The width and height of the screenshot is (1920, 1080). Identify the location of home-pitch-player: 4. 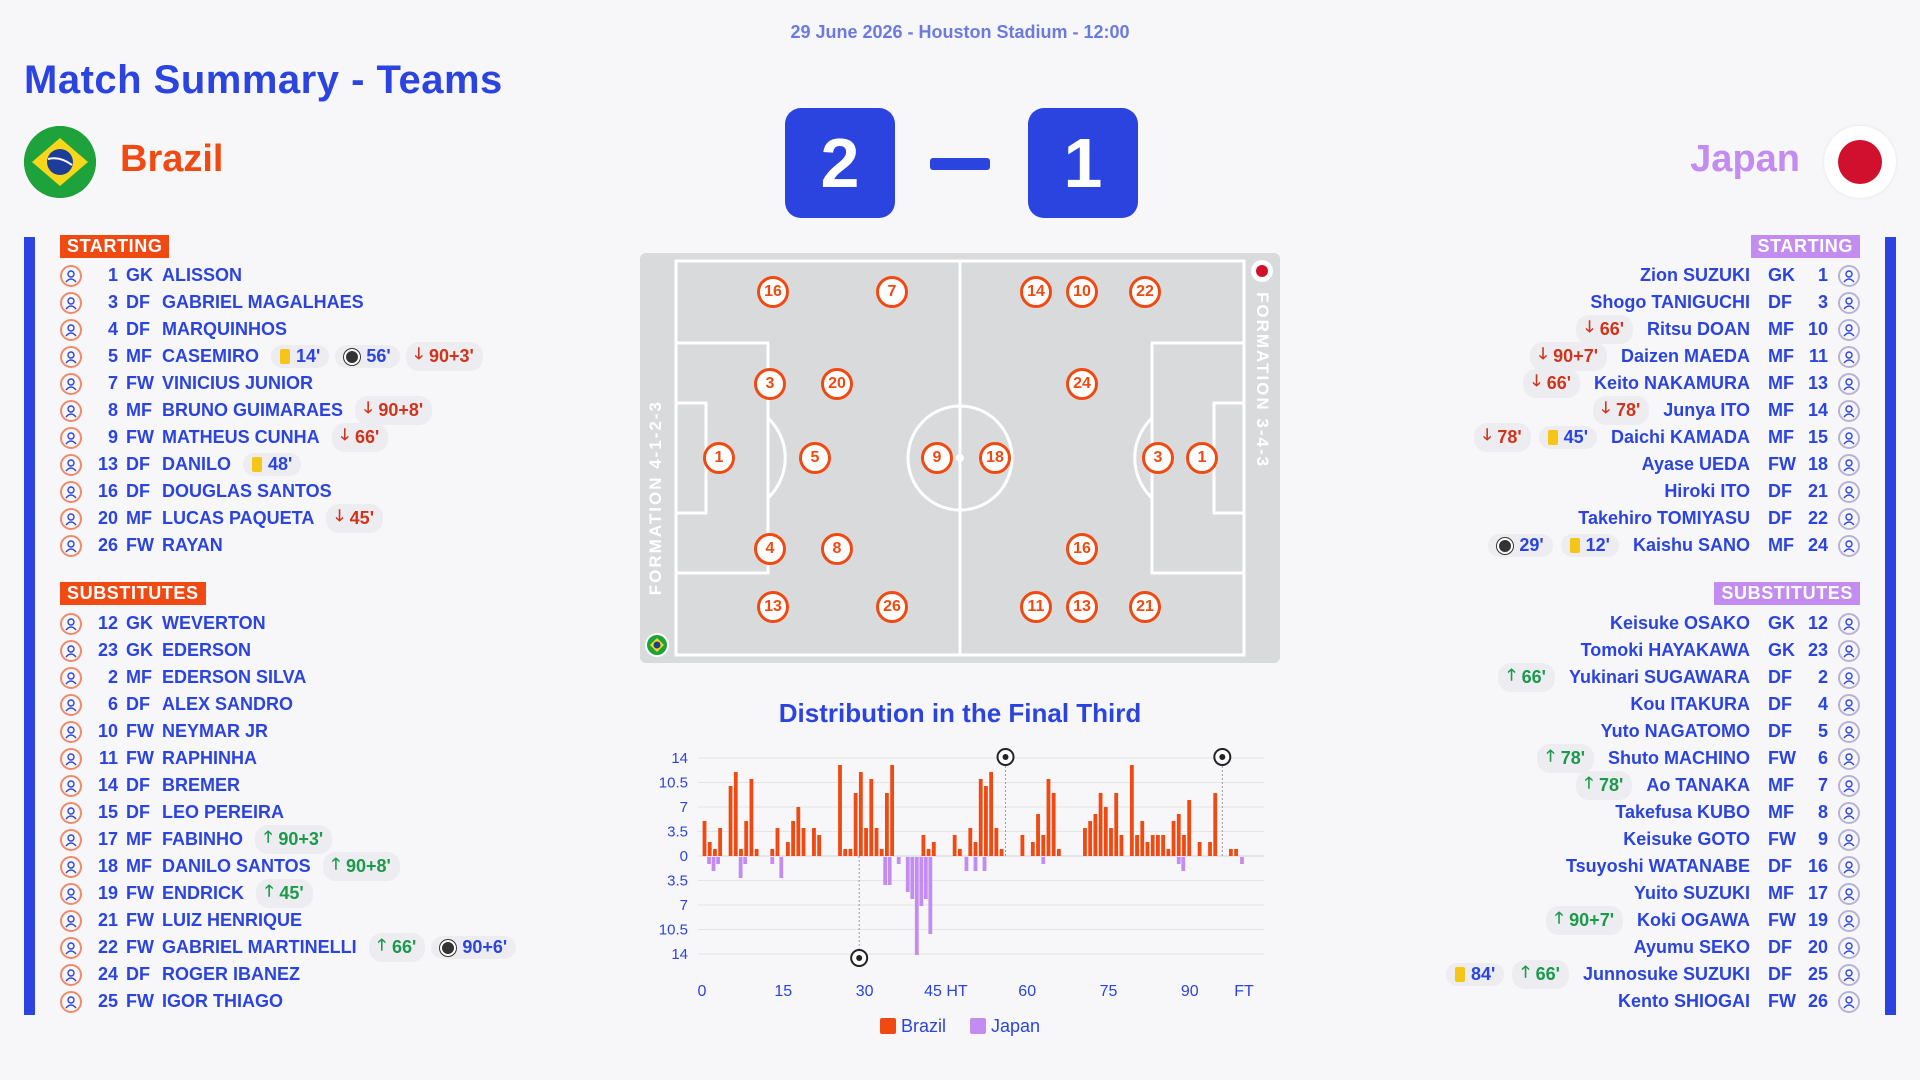
(770, 549).